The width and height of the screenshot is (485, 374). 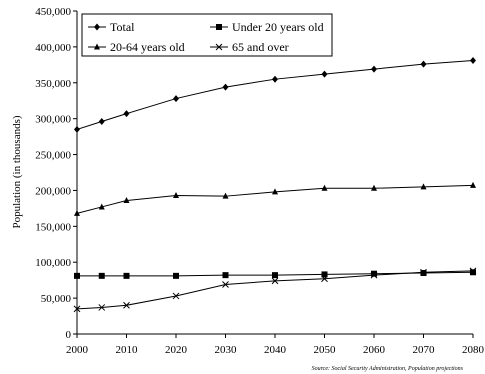 What do you see at coordinates (69, 335) in the screenshot?
I see `y-tick-label: 0` at bounding box center [69, 335].